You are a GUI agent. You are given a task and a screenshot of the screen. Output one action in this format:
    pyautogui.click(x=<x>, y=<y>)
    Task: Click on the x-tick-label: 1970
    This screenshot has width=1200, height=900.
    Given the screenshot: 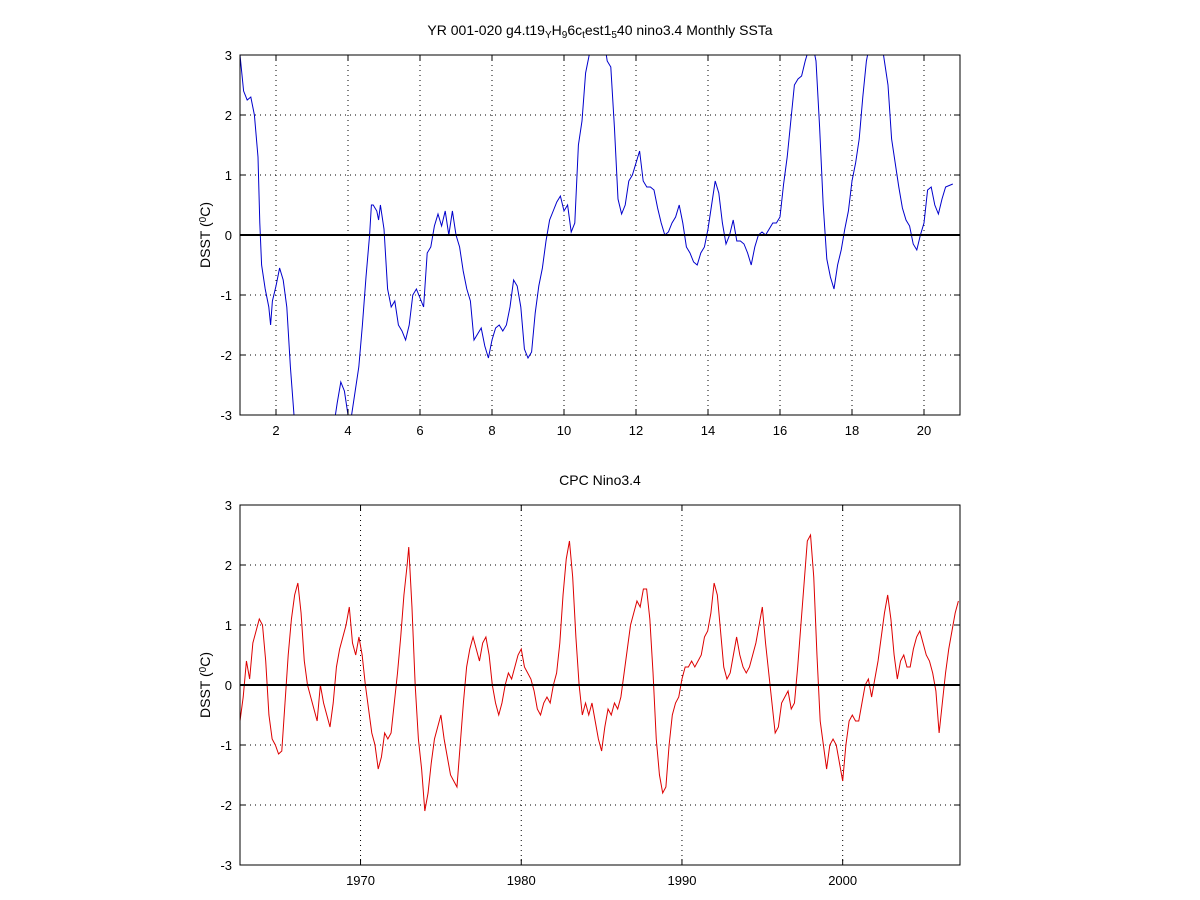 What is the action you would take?
    pyautogui.click(x=360, y=880)
    